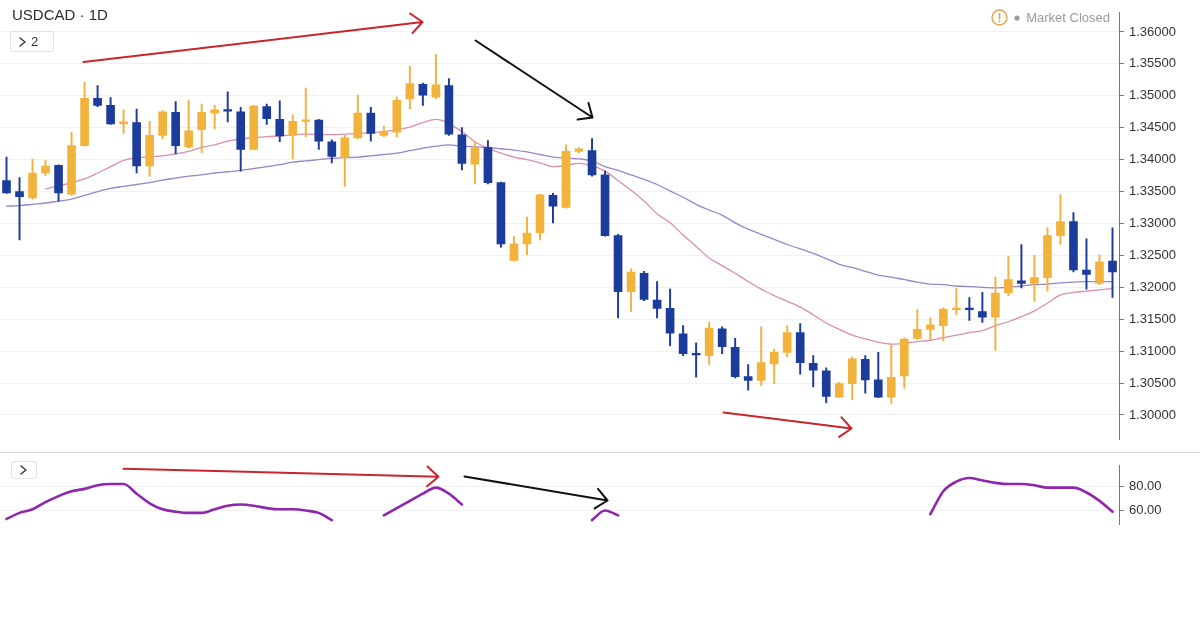 The width and height of the screenshot is (1200, 628). What do you see at coordinates (1145, 486) in the screenshot?
I see `y-tick-label: 80.00` at bounding box center [1145, 486].